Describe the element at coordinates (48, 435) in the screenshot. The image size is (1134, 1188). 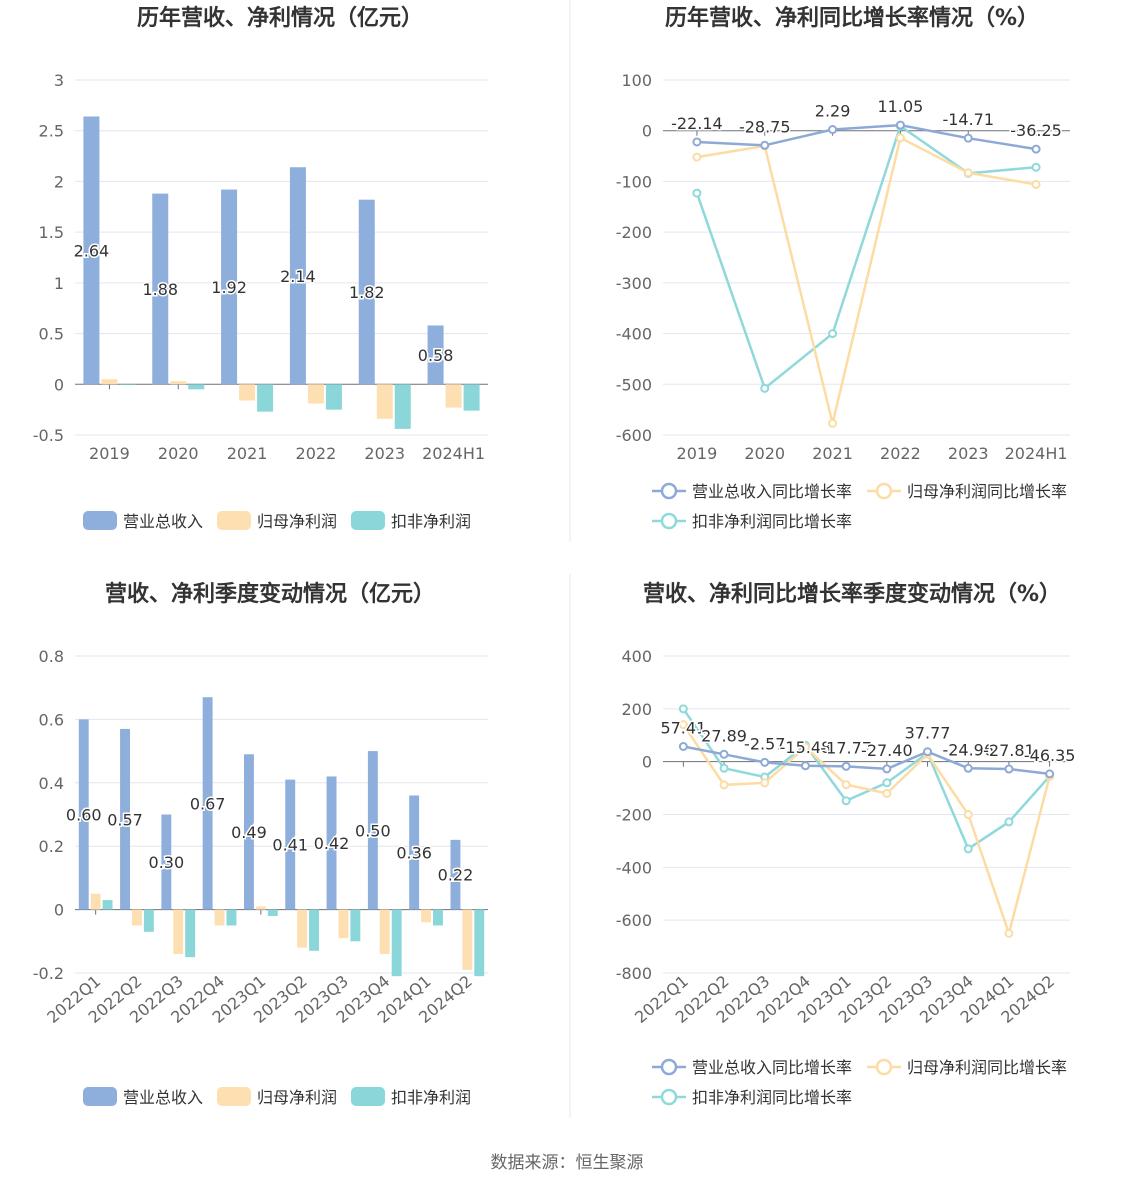
I see `y-tick-label: -0.5` at that location.